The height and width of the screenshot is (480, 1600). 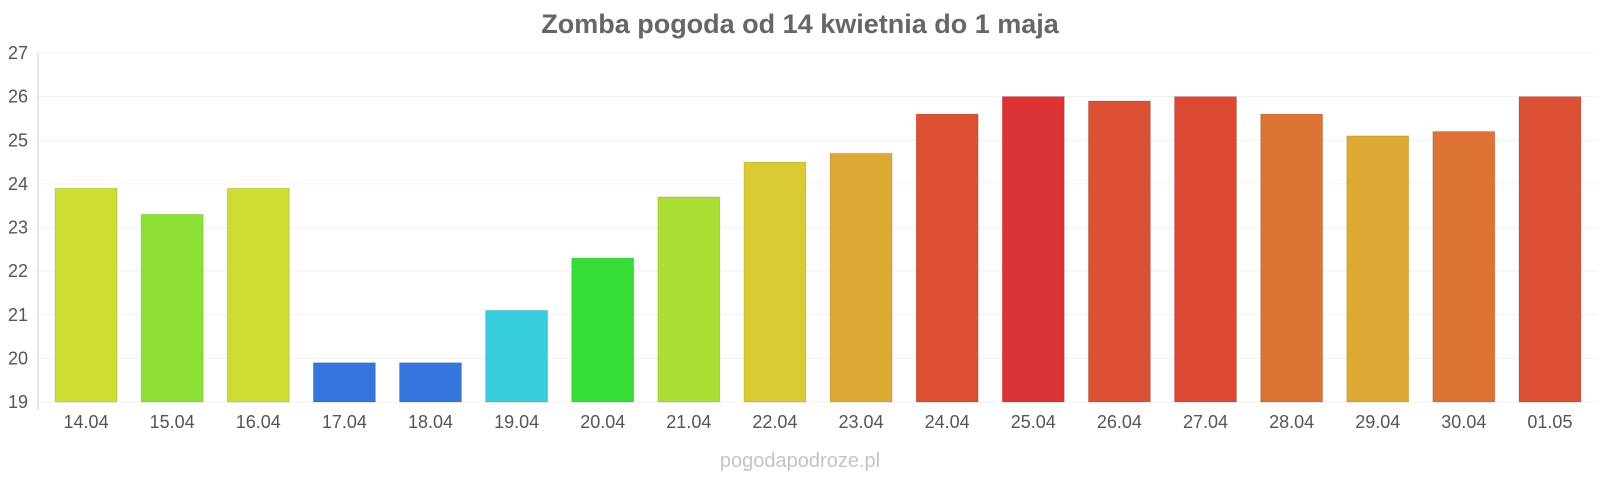 I want to click on x-tick-label: 21.04, so click(x=688, y=422).